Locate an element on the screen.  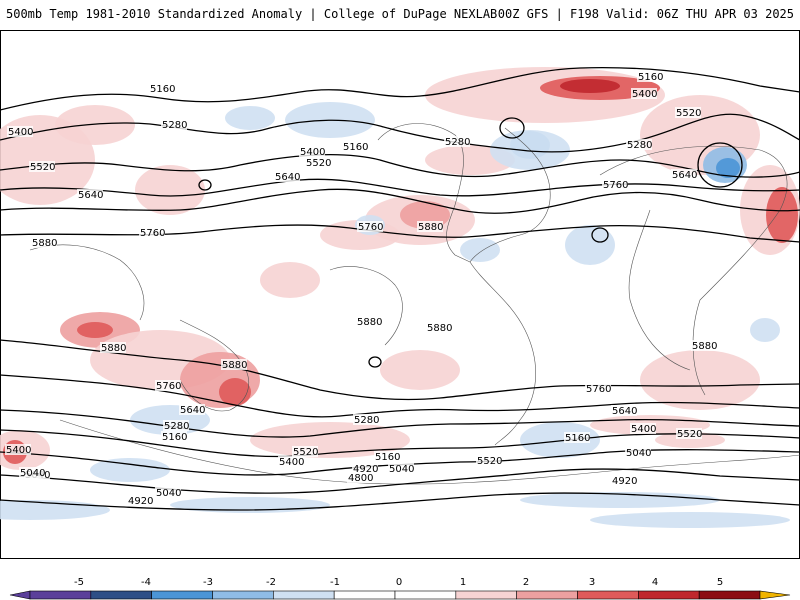
colorbar-tick-label: -1 is located at coordinates (335, 582).